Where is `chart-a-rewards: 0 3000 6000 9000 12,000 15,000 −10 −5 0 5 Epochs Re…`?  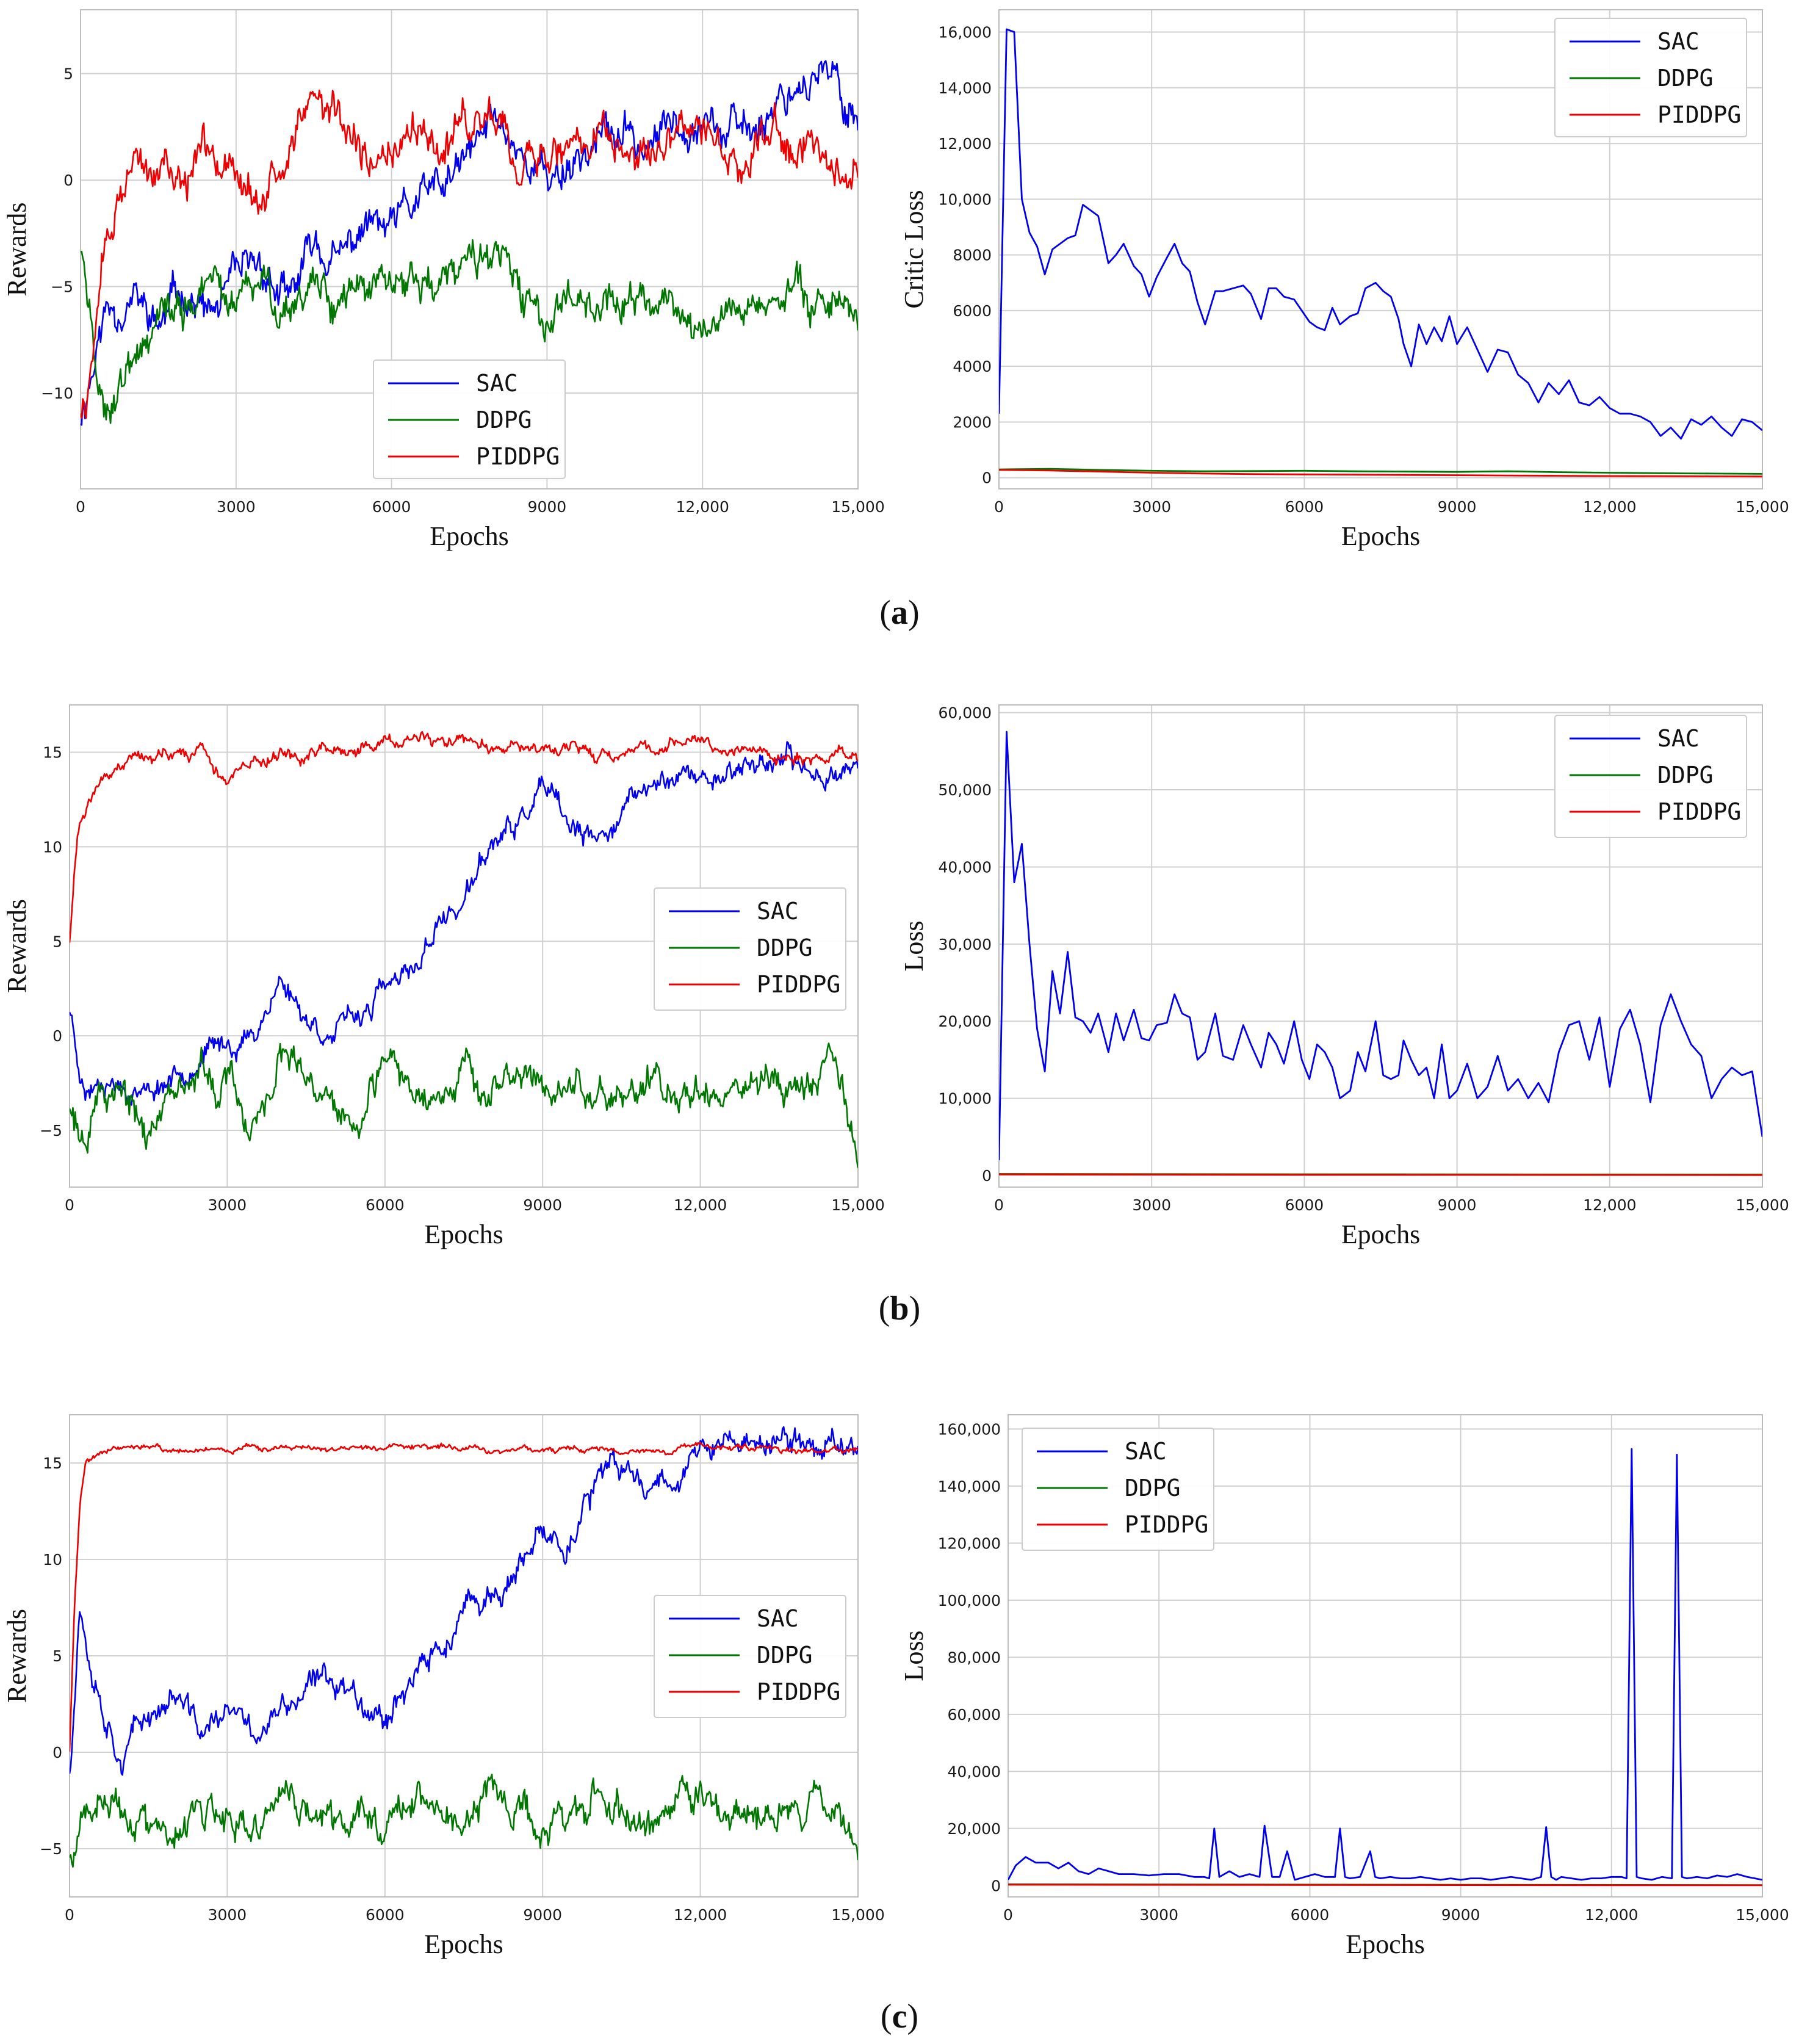
chart-a-rewards: 0 3000 6000 9000 12,000 15,000 −10 −5 0 5 Epochs Re… is located at coordinates (443, 280).